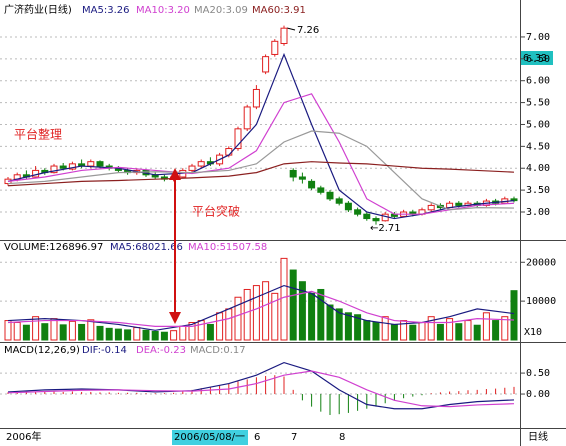  What do you see at coordinates (42, 350) in the screenshot?
I see `macd-header: MACD(12,26,9)` at bounding box center [42, 350].